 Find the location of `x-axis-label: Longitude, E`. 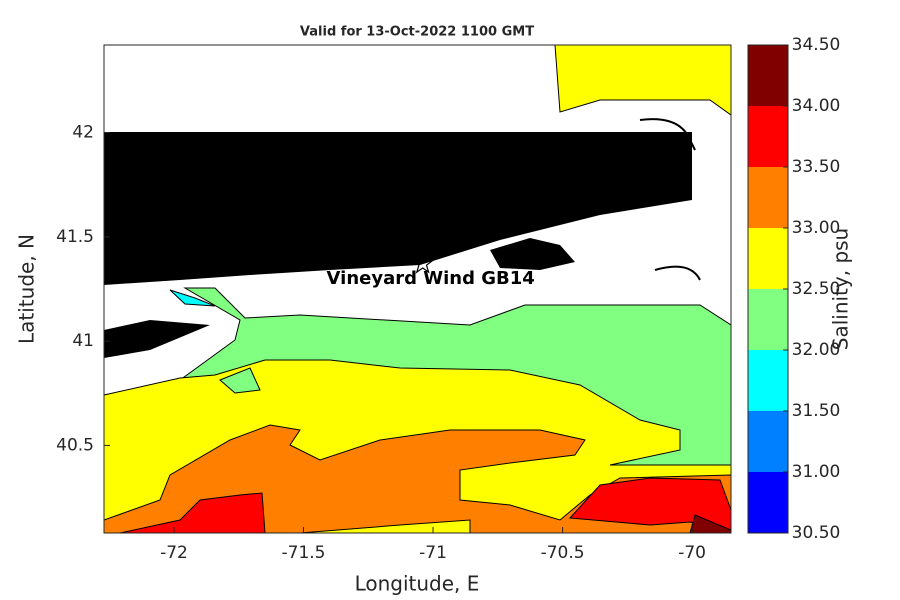

x-axis-label: Longitude, E is located at coordinates (417, 584).